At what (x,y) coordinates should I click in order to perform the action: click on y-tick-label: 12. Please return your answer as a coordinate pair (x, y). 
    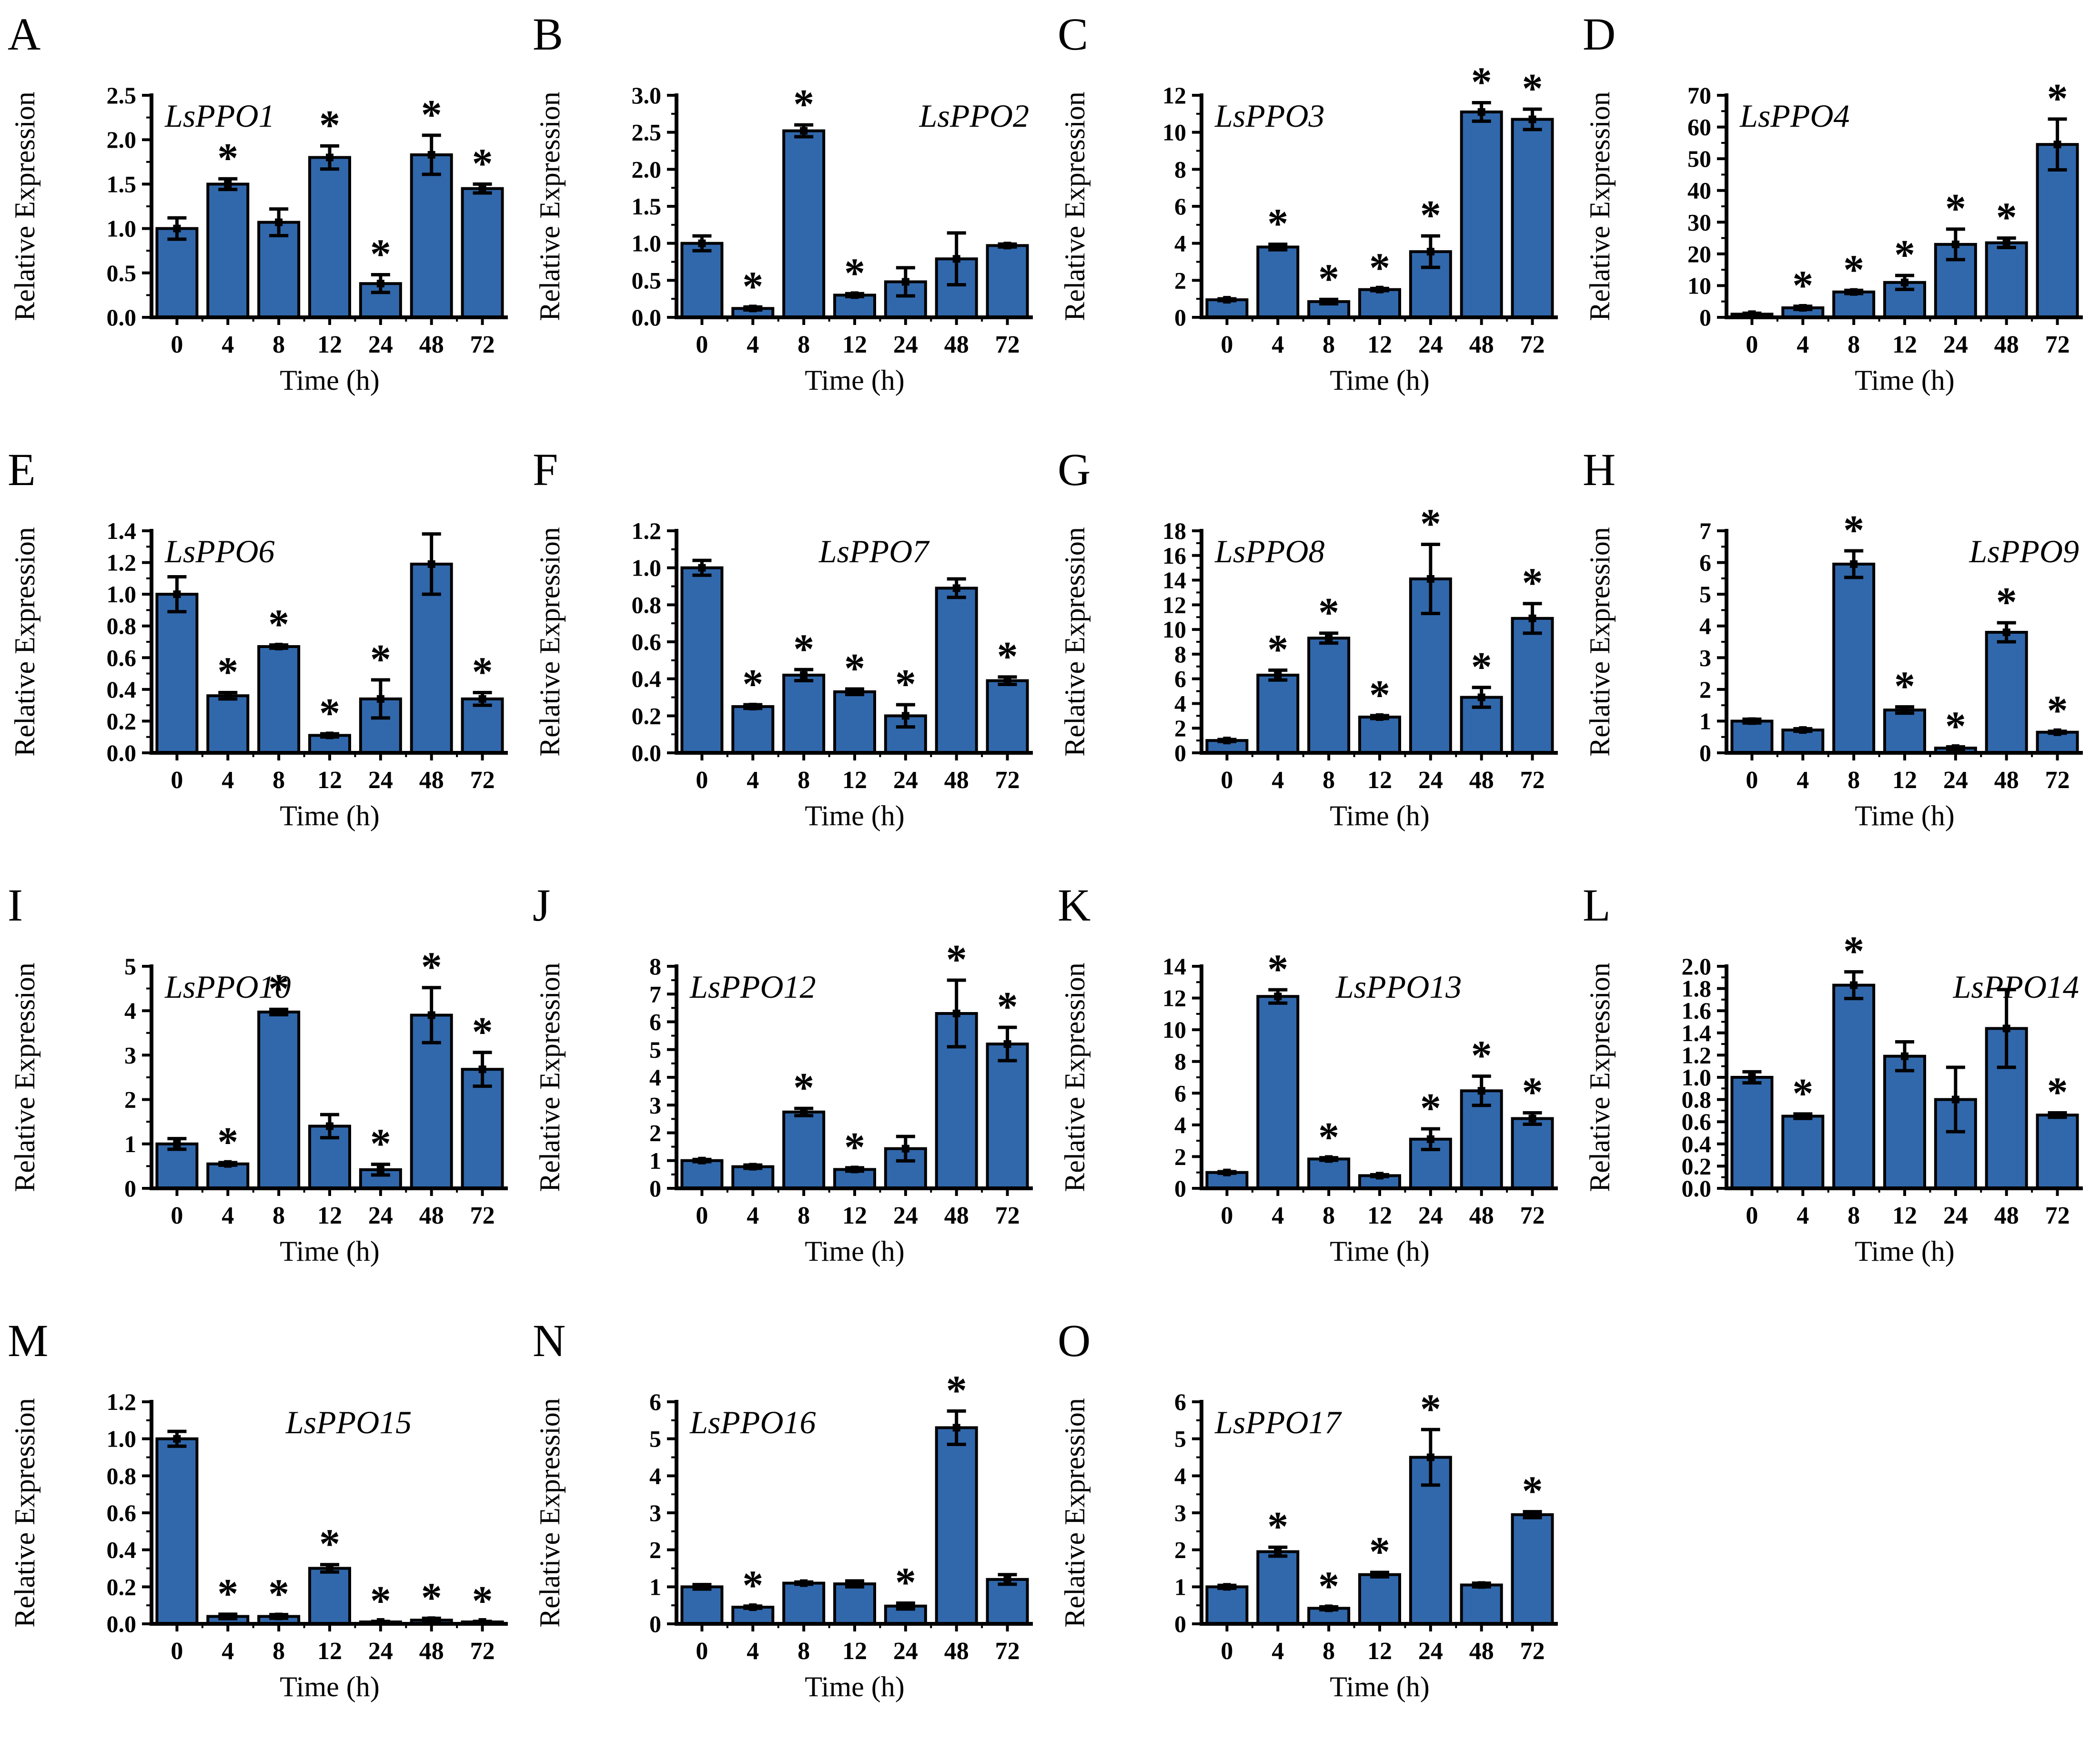
    Looking at the image, I should click on (1174, 999).